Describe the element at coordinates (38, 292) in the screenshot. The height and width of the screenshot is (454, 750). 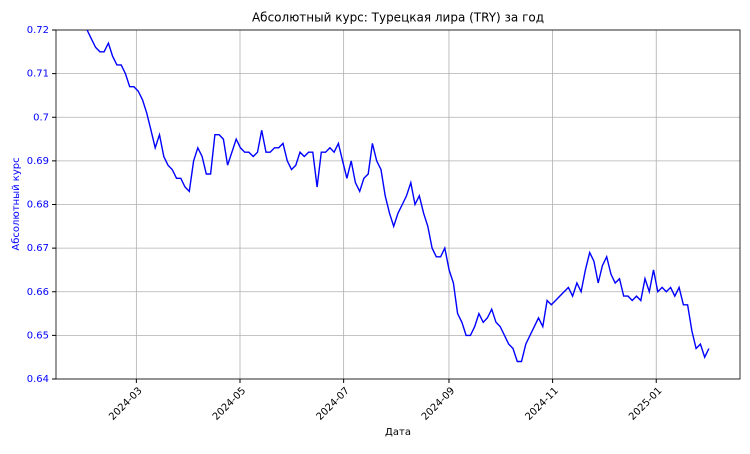
I see `y-tick-label: 0.66` at that location.